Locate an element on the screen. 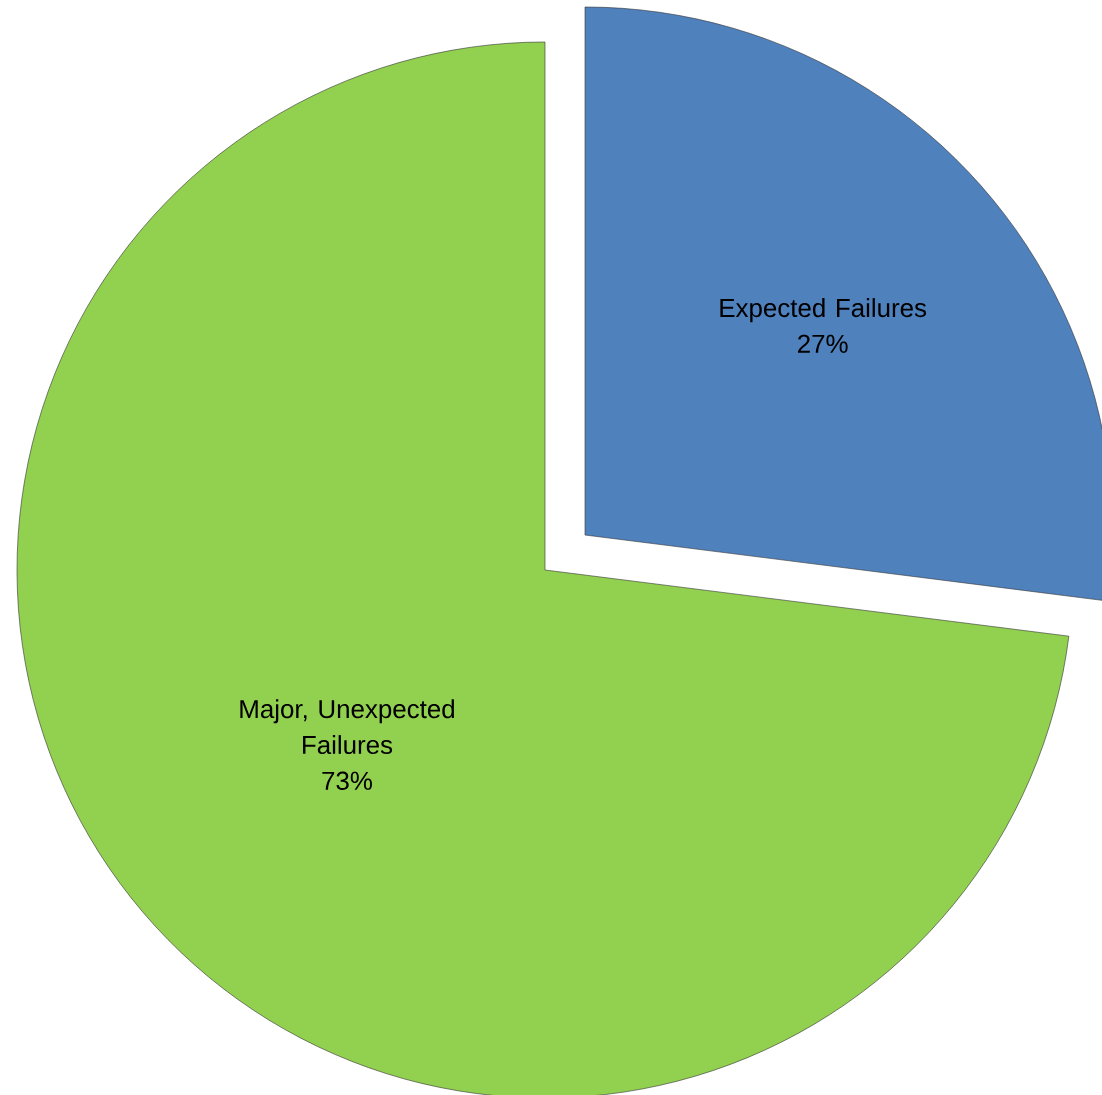 The image size is (1102, 1095). data-label: 73% is located at coordinates (347, 780).